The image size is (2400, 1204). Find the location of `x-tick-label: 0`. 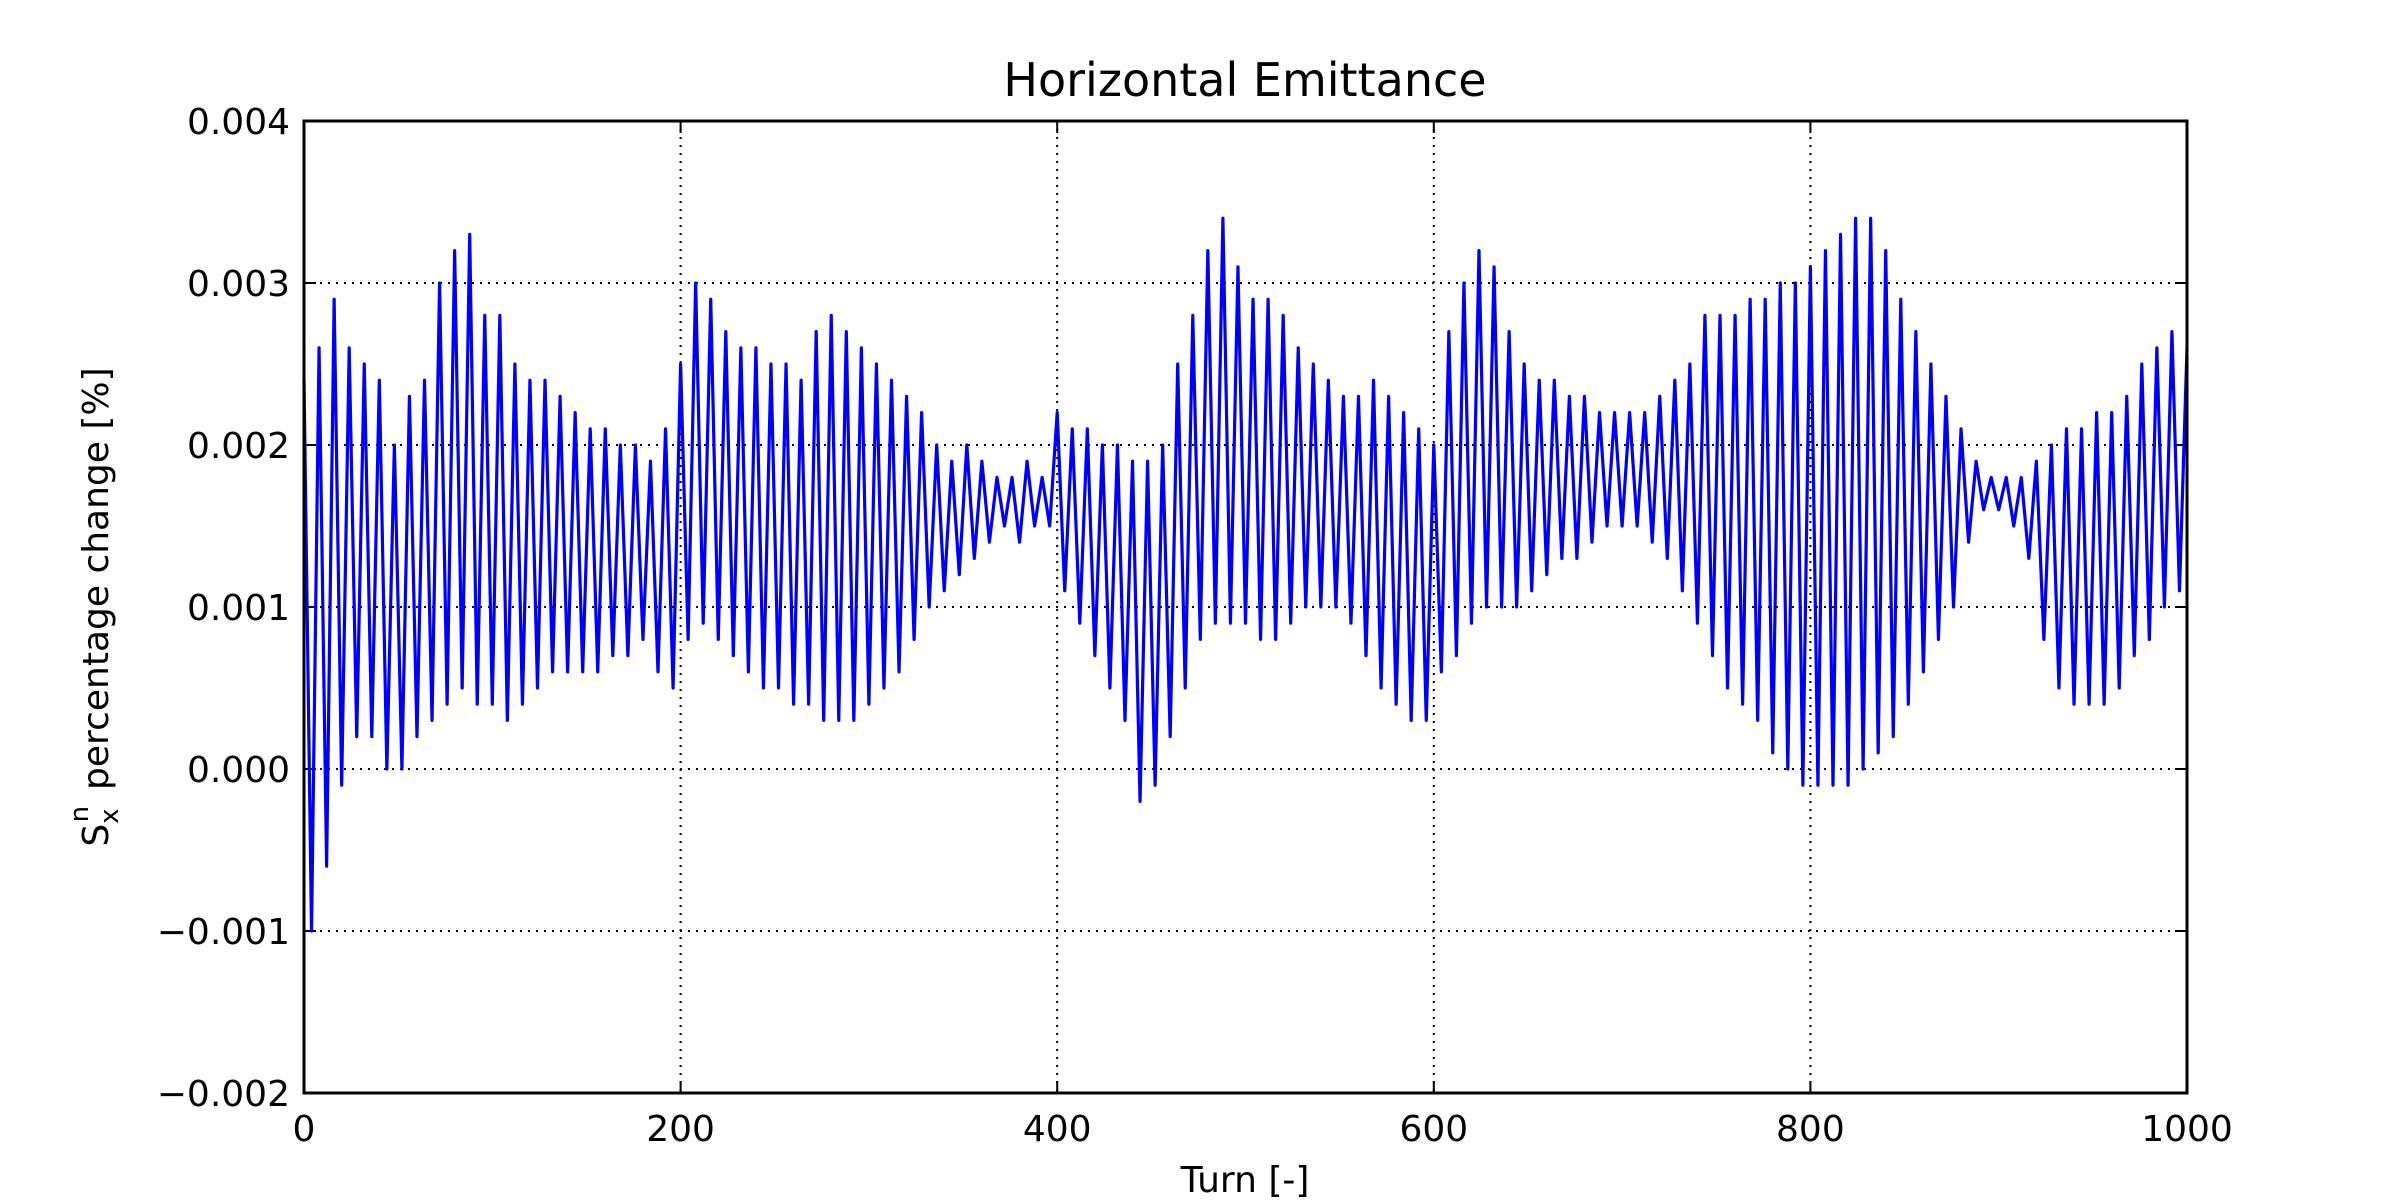

x-tick-label: 0 is located at coordinates (304, 1129).